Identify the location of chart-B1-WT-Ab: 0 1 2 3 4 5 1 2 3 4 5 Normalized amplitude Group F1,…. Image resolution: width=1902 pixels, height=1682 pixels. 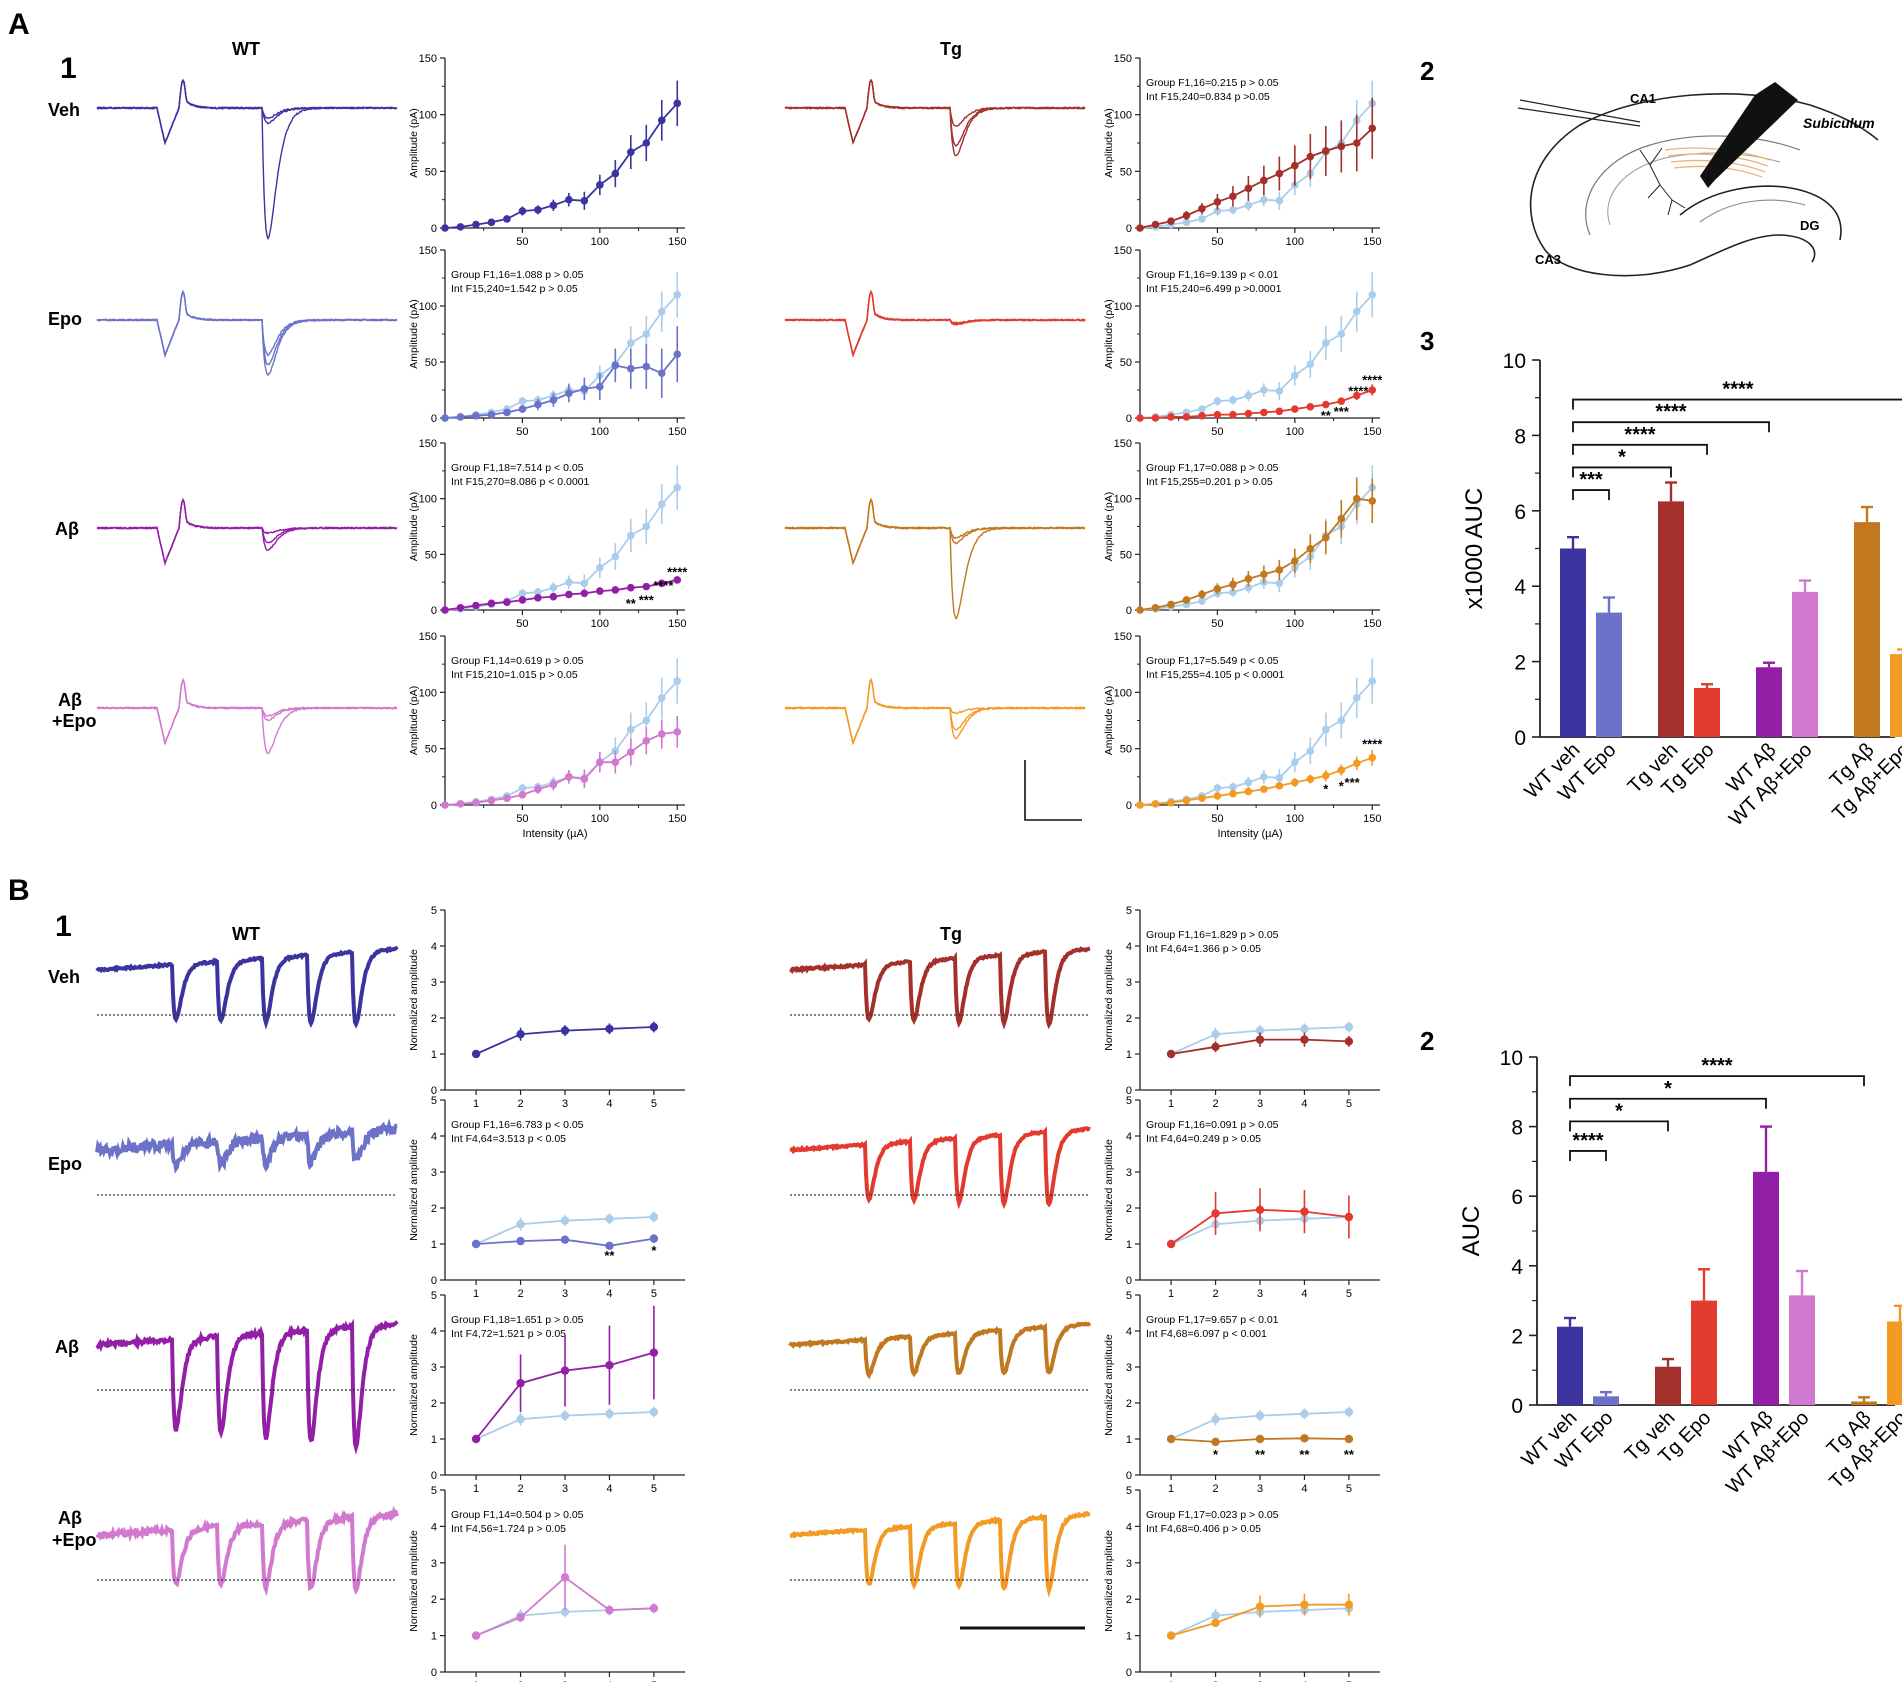
(546, 1392).